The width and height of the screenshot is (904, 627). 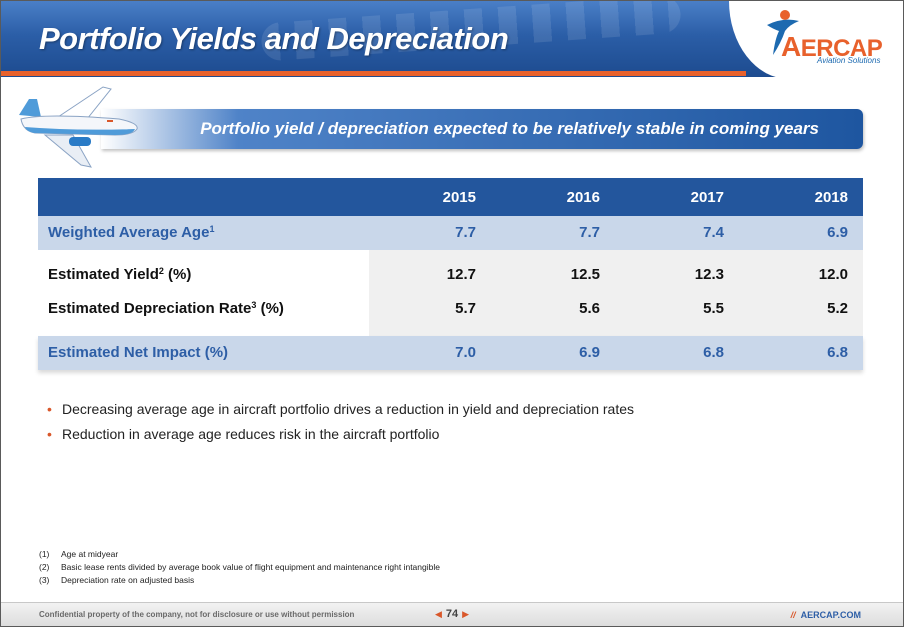 I want to click on table-header-row: 2015 2016 2017 2018, so click(x=450, y=197).